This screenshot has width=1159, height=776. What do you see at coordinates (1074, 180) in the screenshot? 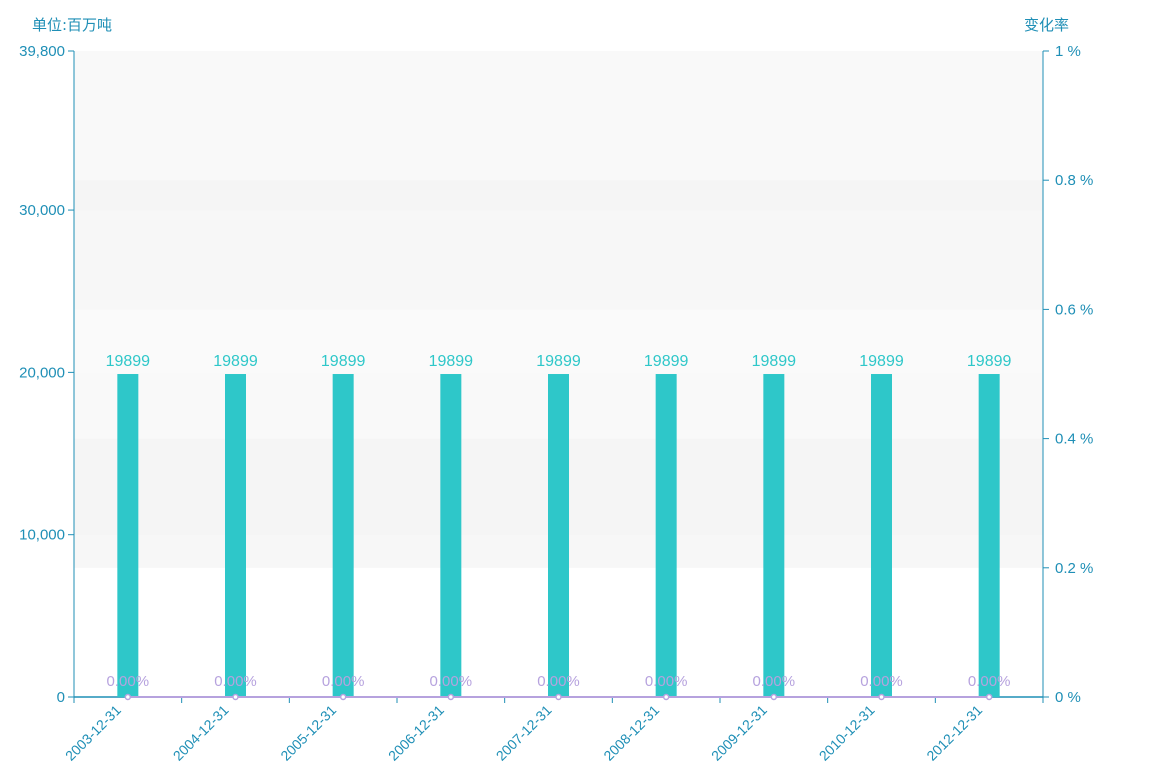
I see `right-y-tick-label: 0.8 %` at bounding box center [1074, 180].